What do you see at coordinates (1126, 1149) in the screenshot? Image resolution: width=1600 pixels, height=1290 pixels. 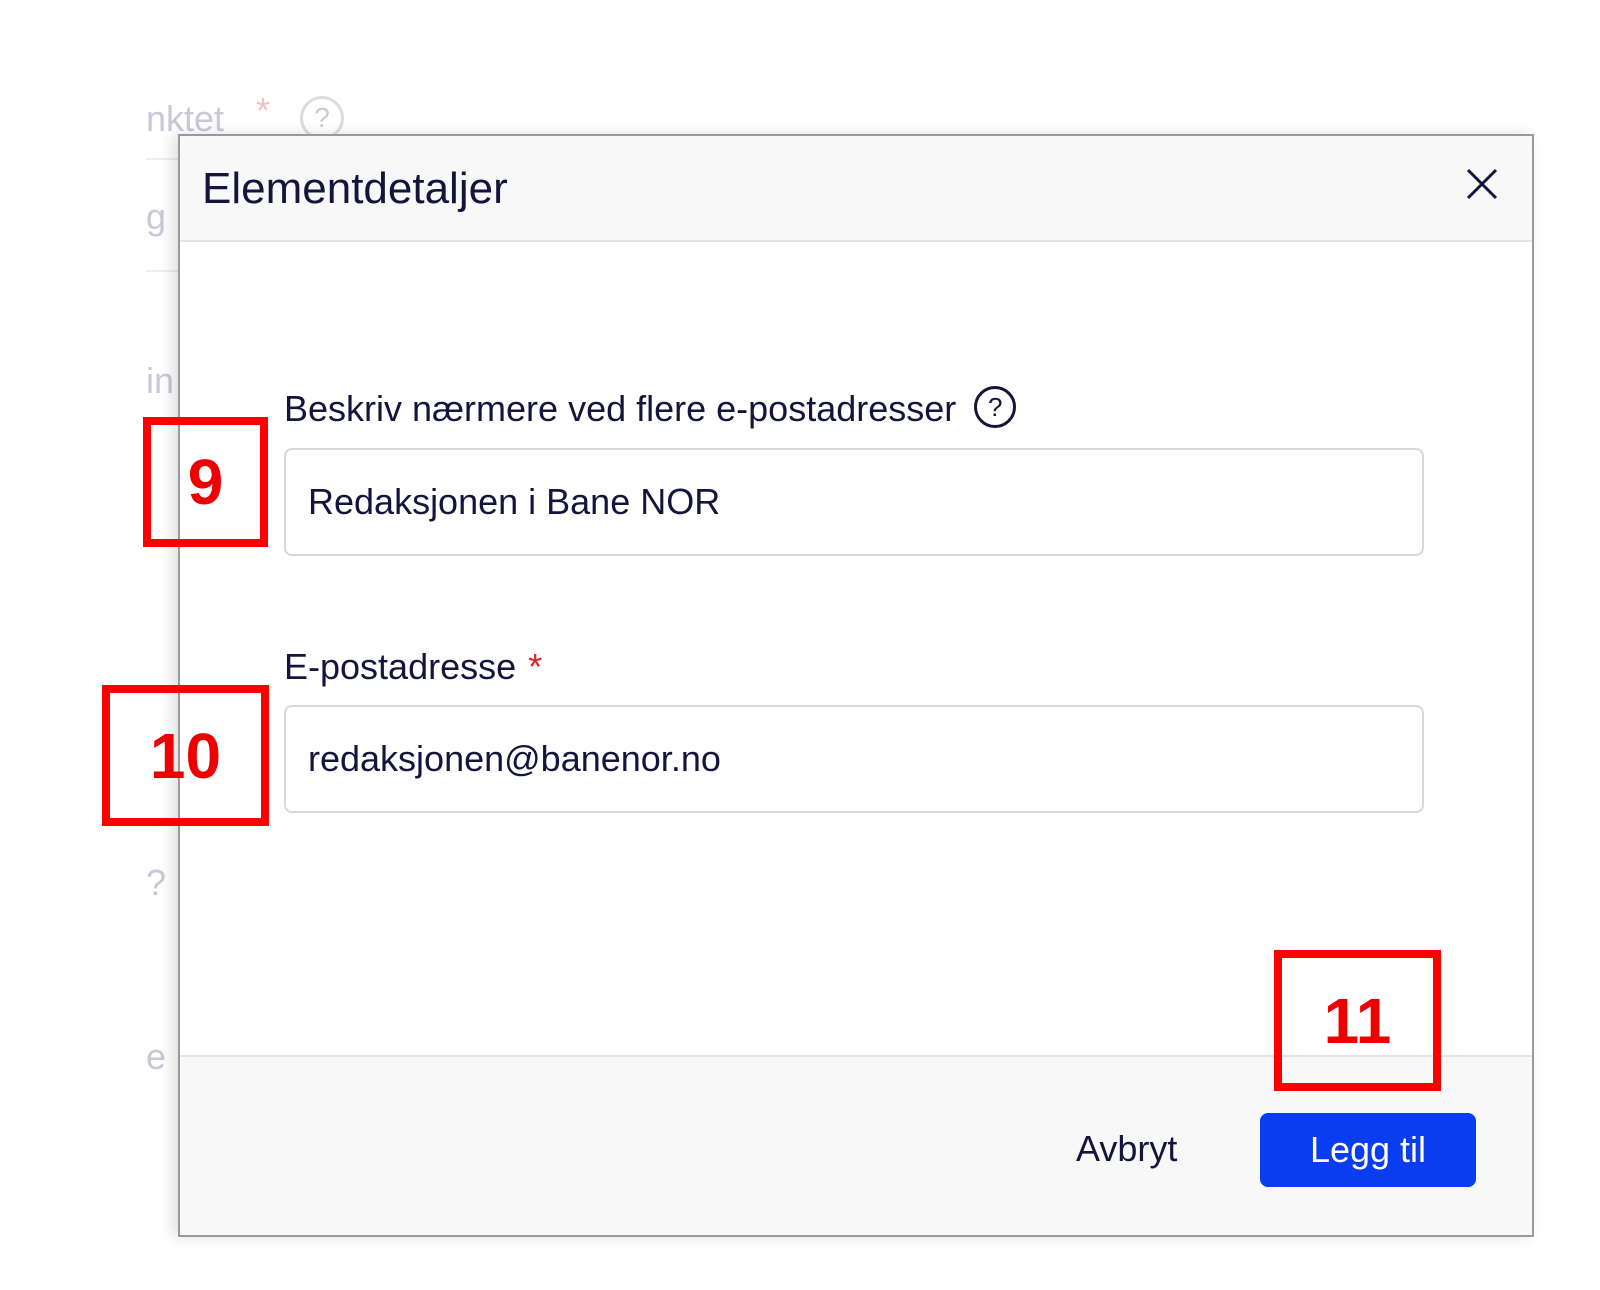 I see `cancel-button: Avbryt` at bounding box center [1126, 1149].